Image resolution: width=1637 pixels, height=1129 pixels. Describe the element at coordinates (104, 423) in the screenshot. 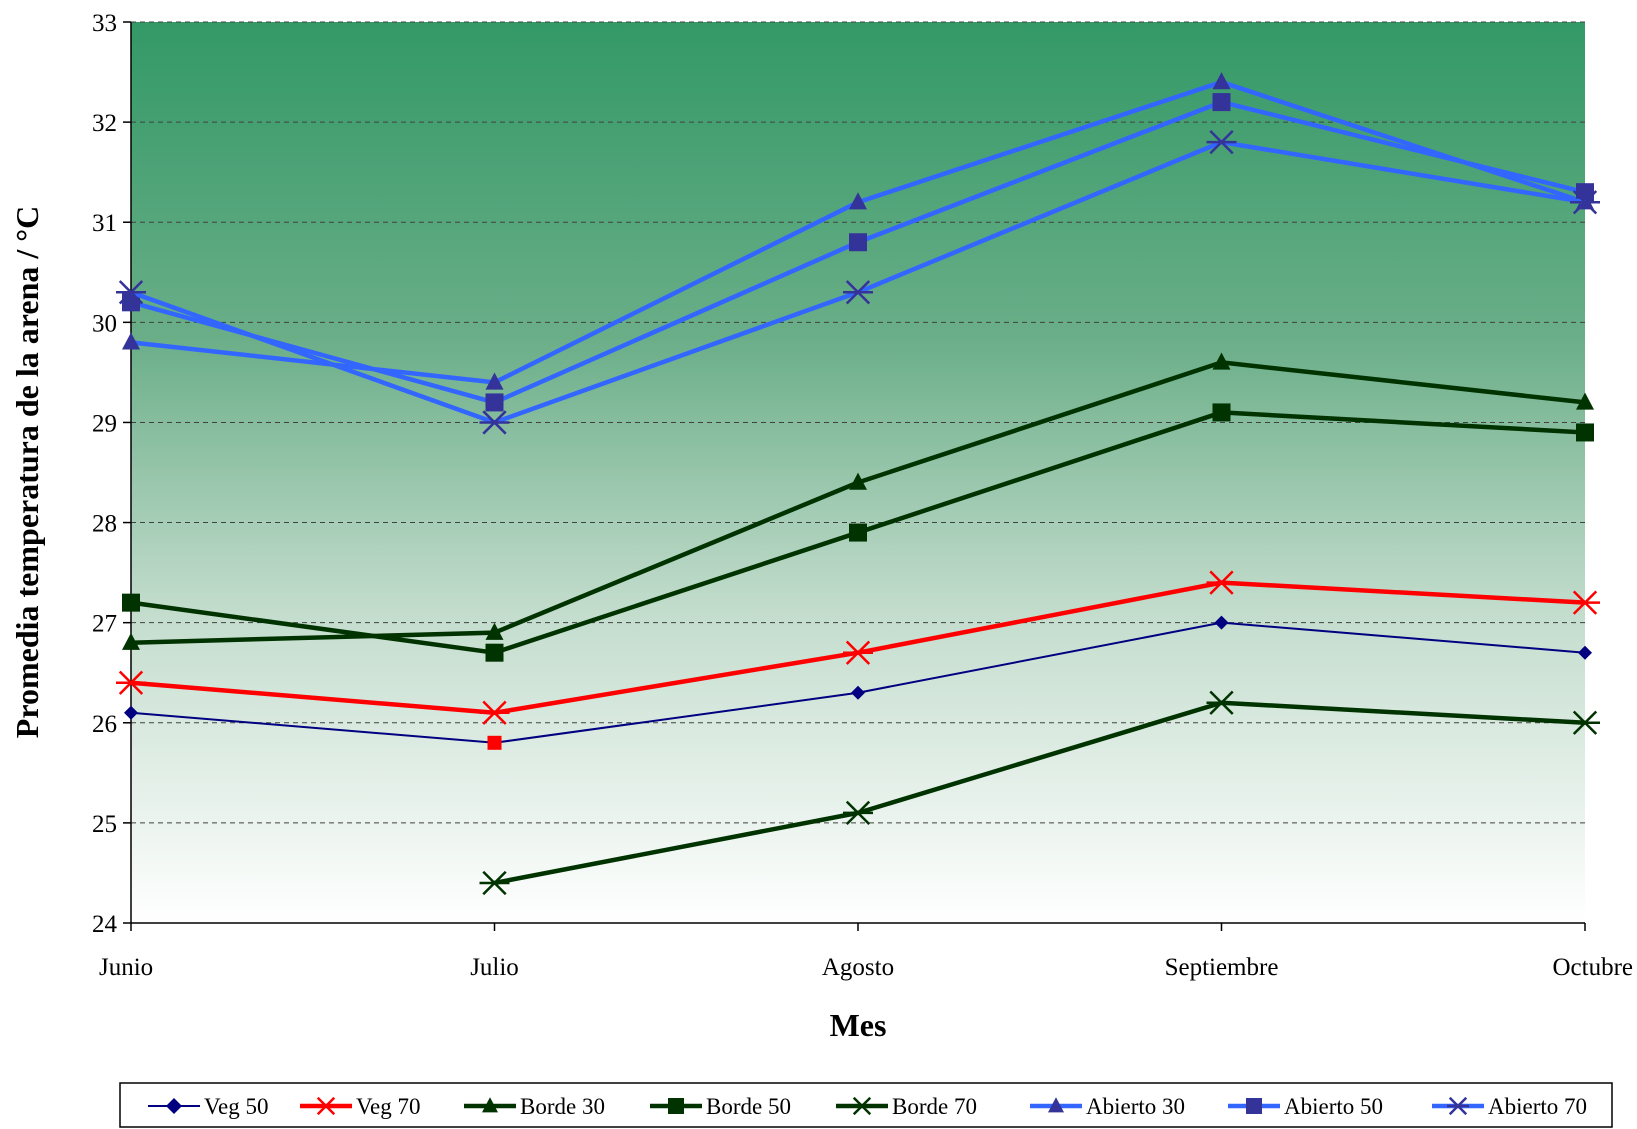

I see `y-tick-label: 29` at that location.